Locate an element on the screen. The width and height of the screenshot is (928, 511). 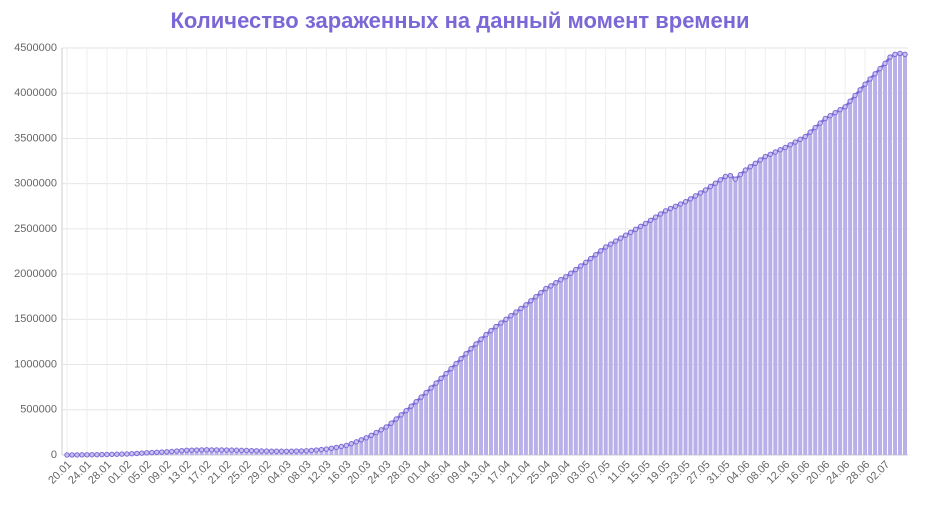
y-tick-label: 3000000 is located at coordinates (35, 184).